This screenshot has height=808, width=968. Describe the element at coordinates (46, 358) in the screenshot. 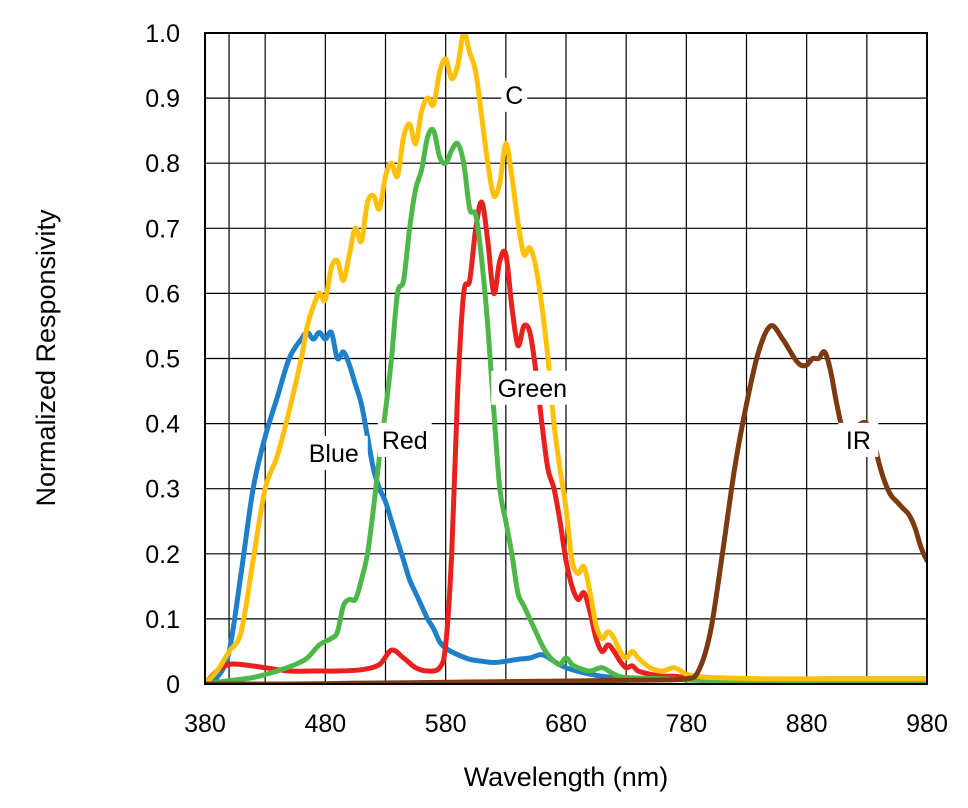

I see `y-axis-title: Normalized Responsivity` at that location.